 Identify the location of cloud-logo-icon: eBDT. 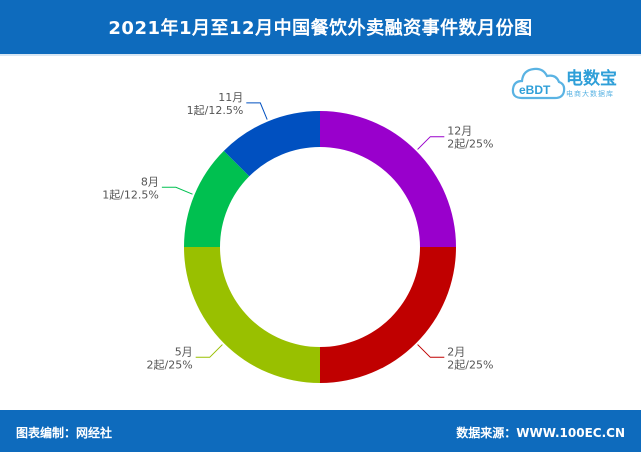
(538, 83).